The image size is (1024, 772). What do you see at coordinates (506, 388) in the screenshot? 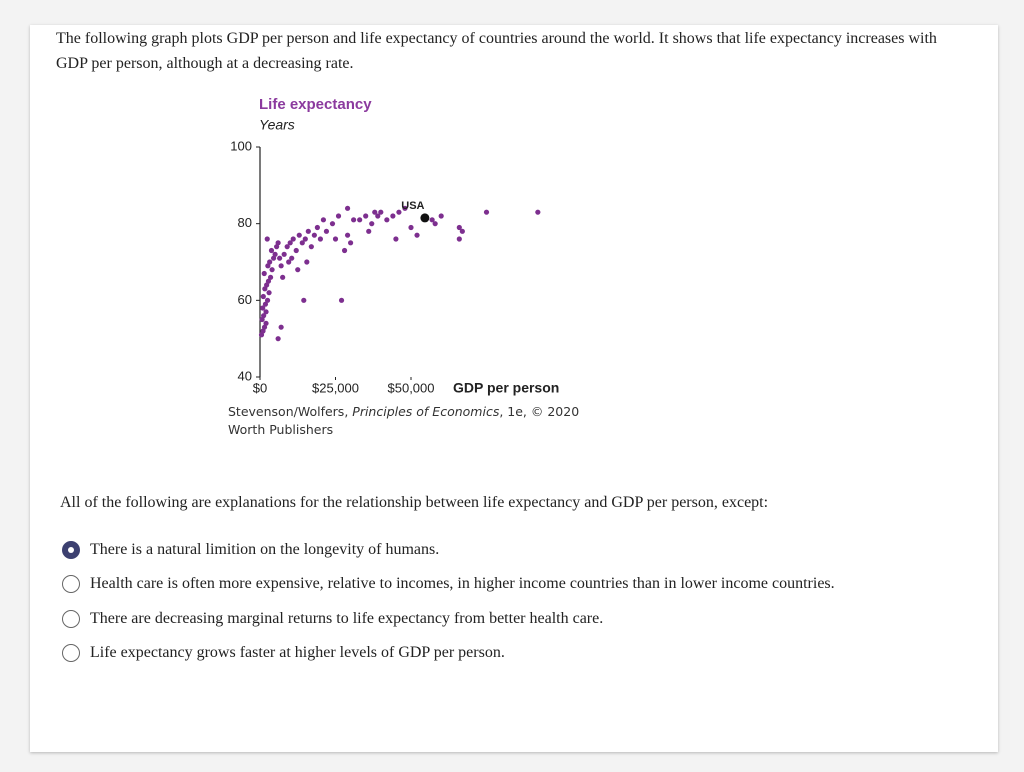
I see `x-axis-label: GDP per person` at bounding box center [506, 388].